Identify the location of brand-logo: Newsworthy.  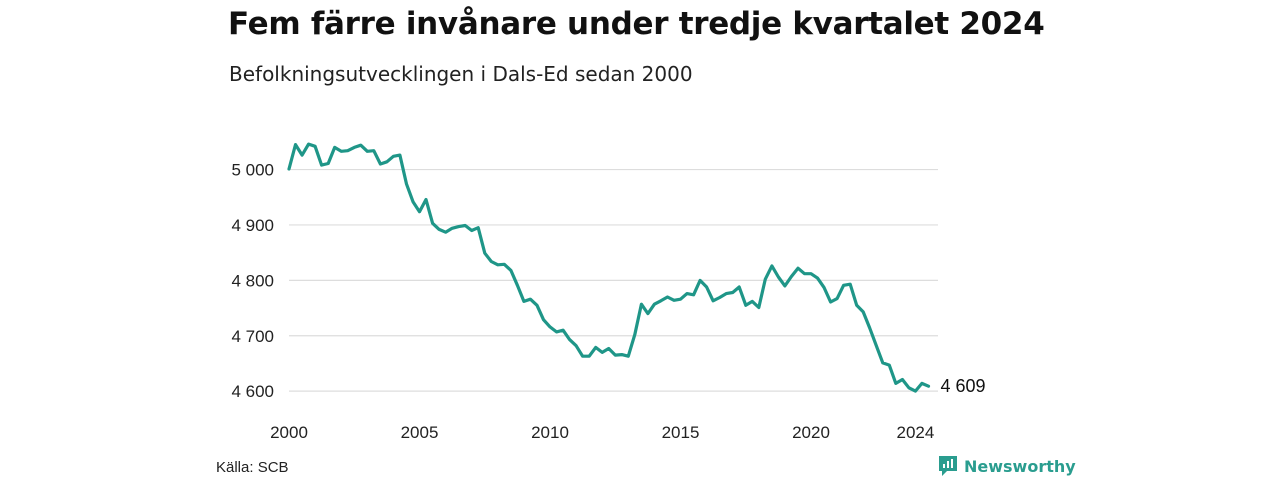
(1007, 466).